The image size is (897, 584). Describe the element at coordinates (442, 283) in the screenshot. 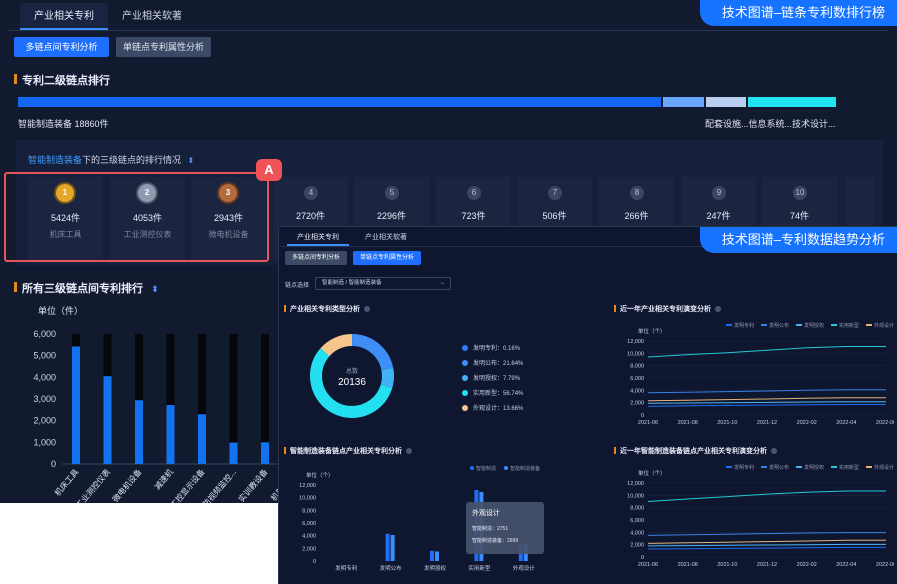

I see `chevron-down-icon: ⌄` at that location.